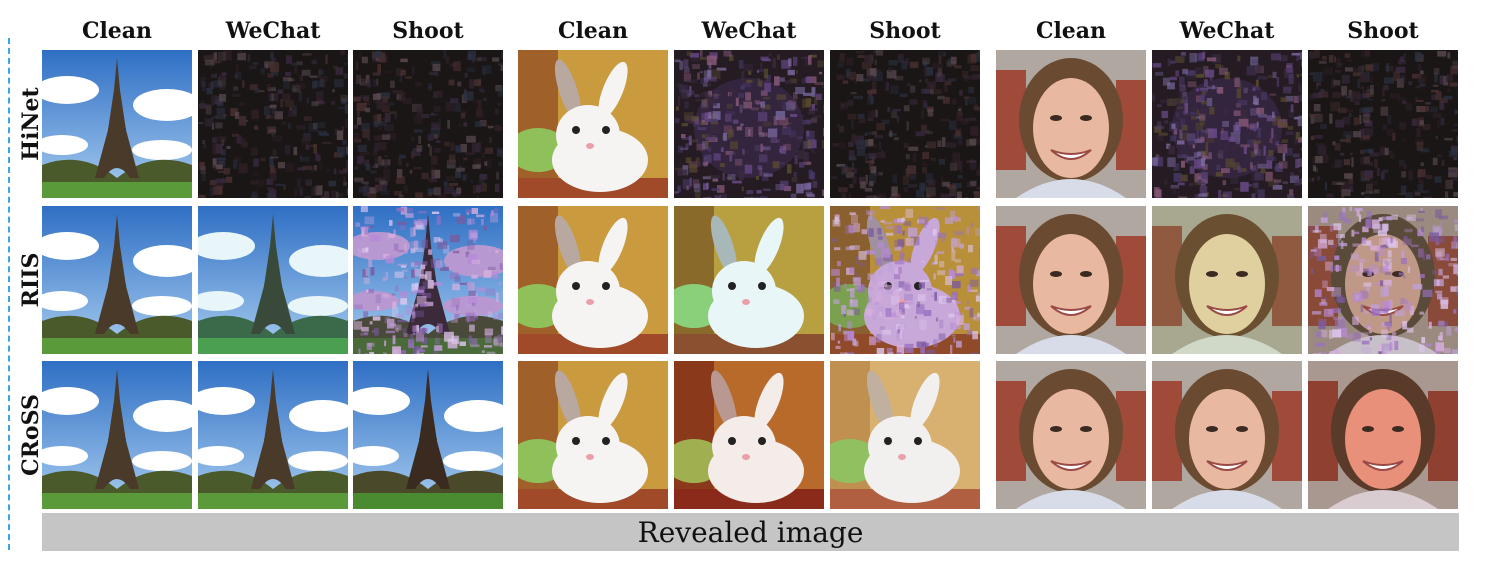  What do you see at coordinates (31, 280) in the screenshot?
I see `row-label-riis: RIIS` at bounding box center [31, 280].